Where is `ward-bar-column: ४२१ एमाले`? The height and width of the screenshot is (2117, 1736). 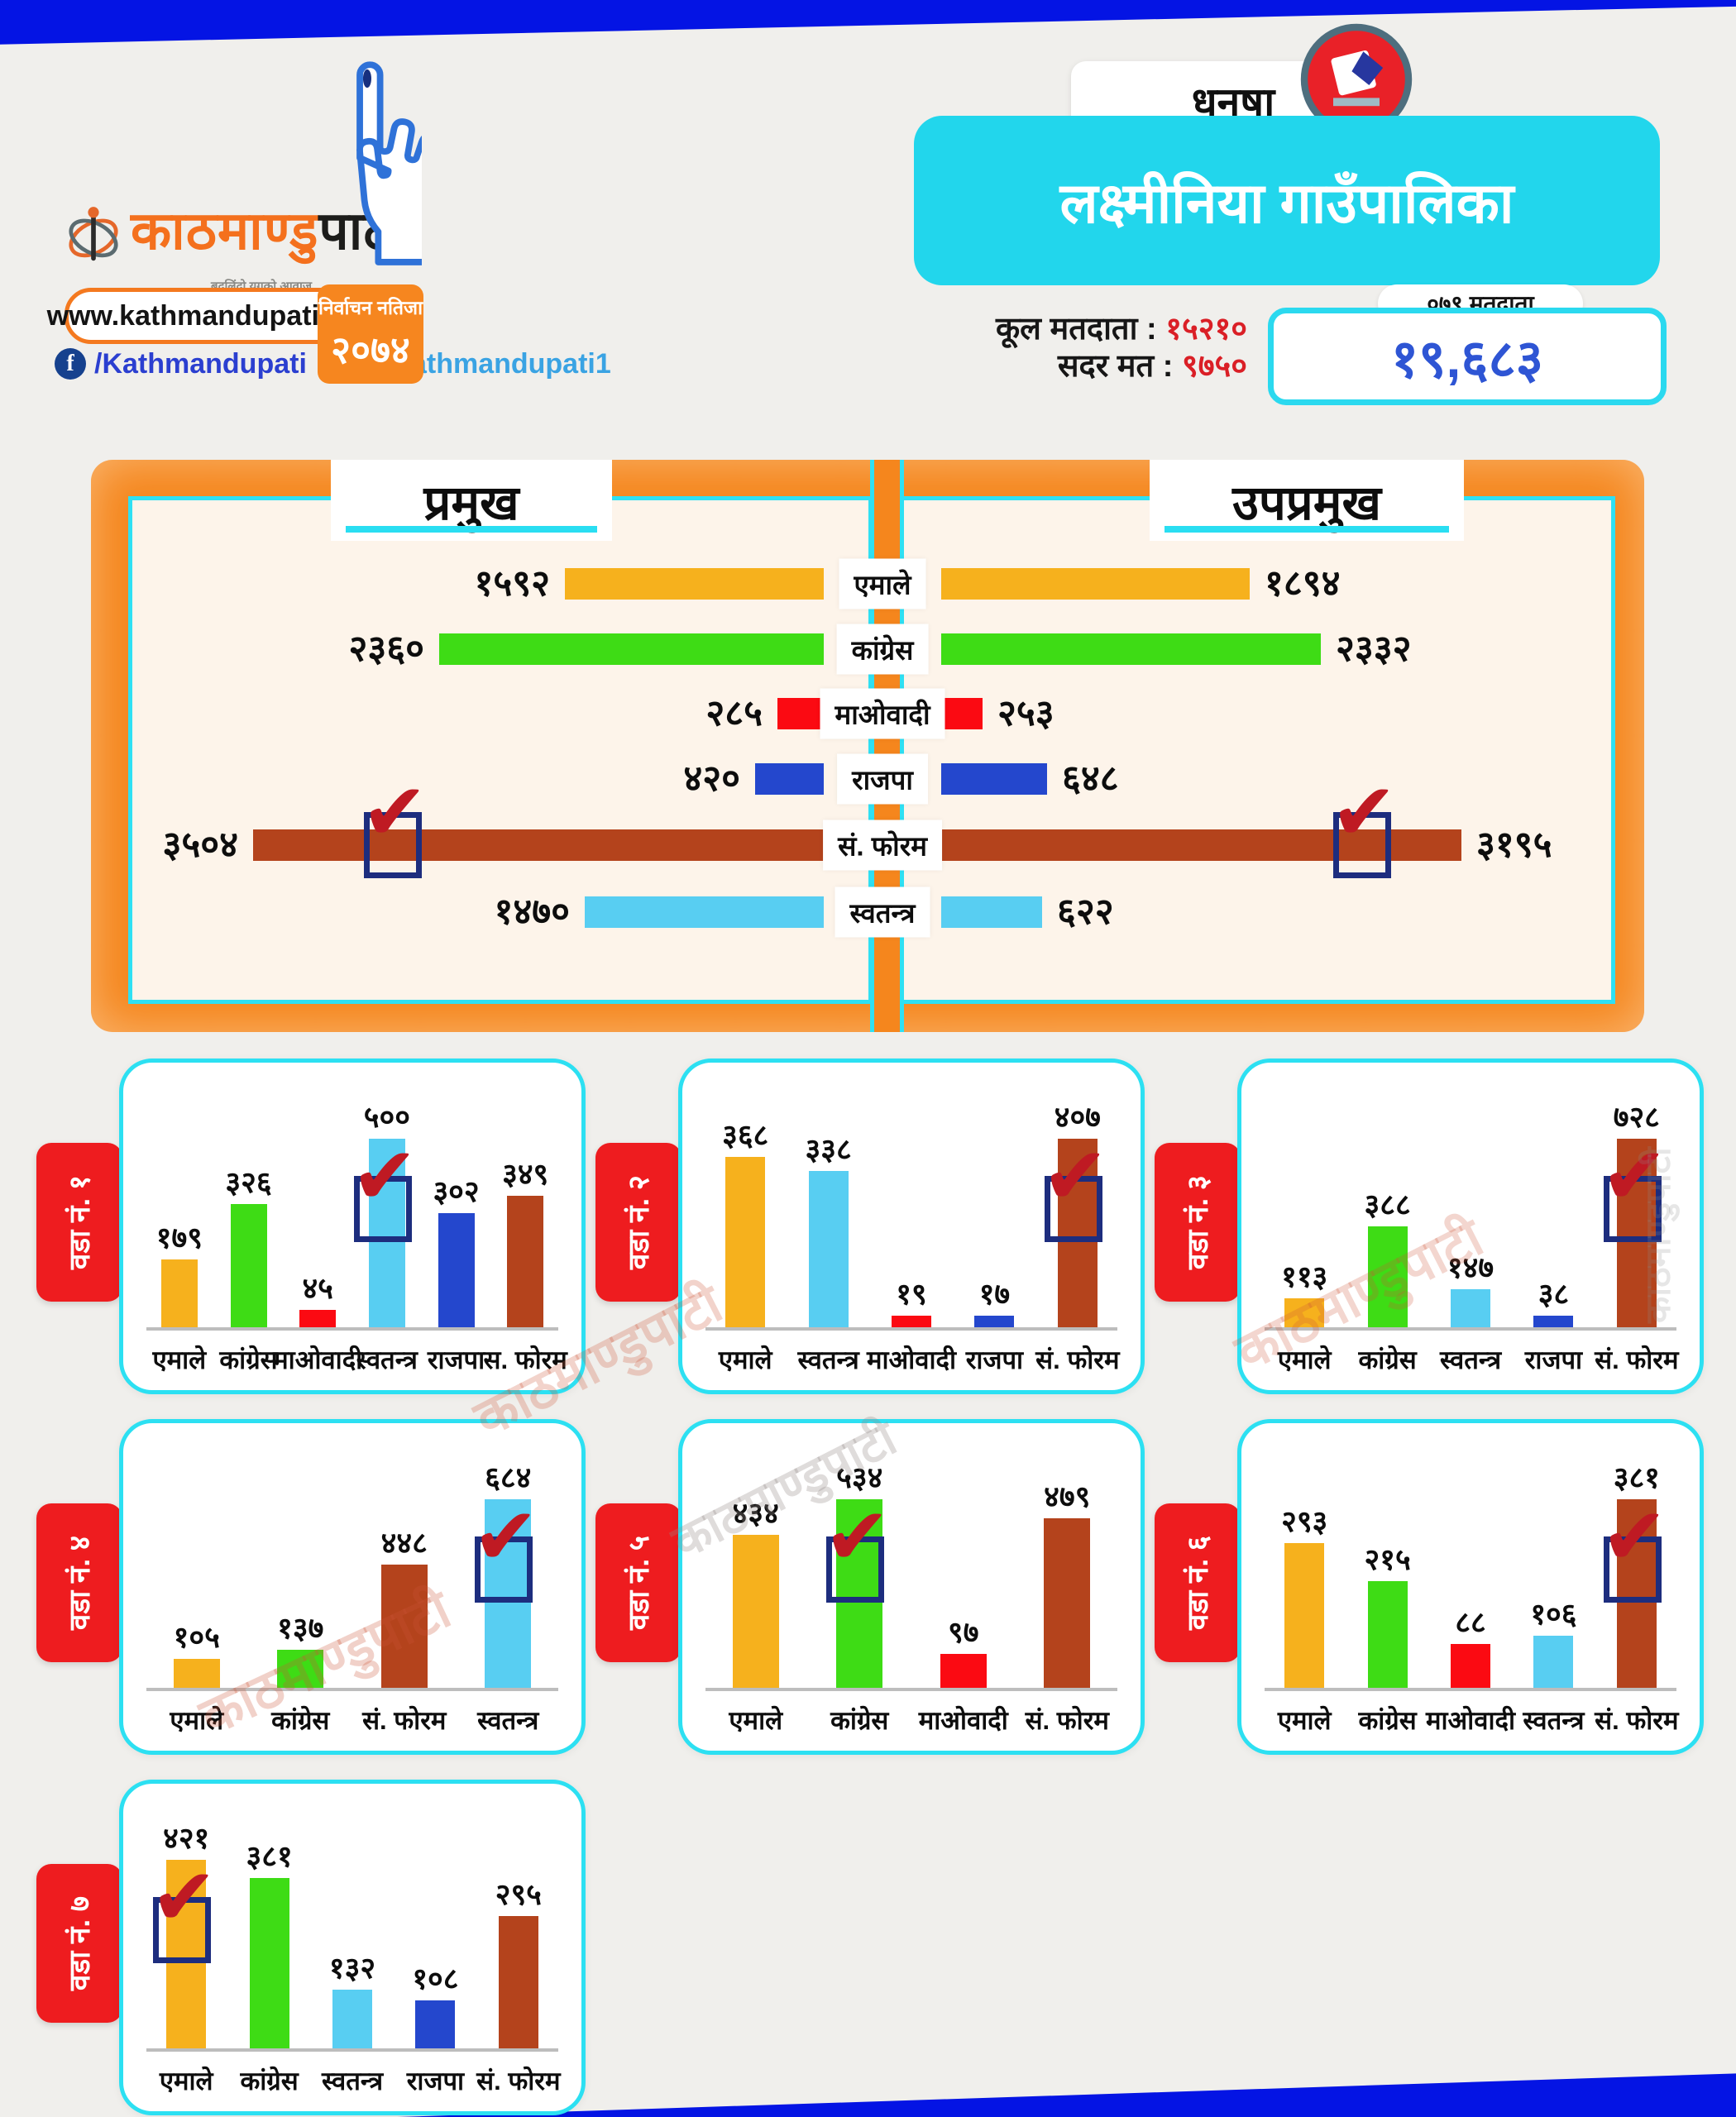
ward-bar-column: ४२१ एमाले is located at coordinates (186, 1946).